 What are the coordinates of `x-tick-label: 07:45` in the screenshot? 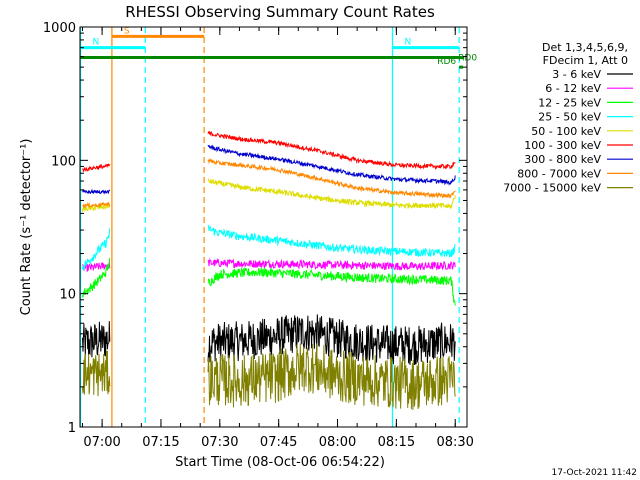 It's located at (278, 442).